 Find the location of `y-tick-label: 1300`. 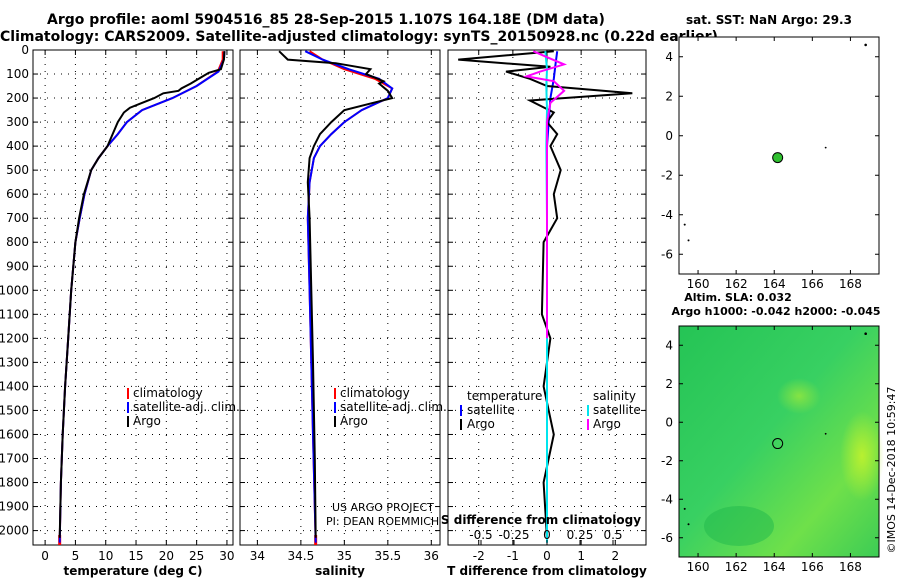

y-tick-label: 1300 is located at coordinates (14, 362).